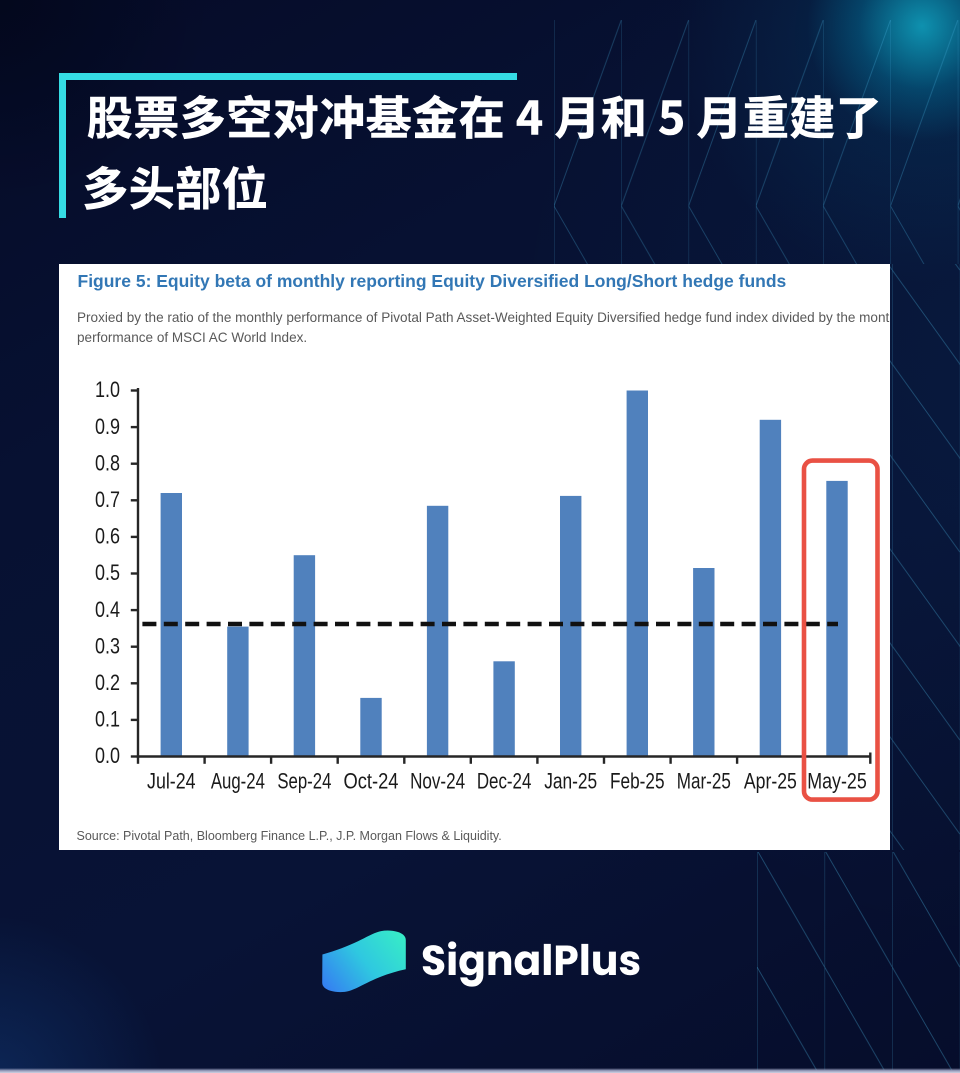 The height and width of the screenshot is (1073, 960). Describe the element at coordinates (238, 780) in the screenshot. I see `svg-text: Aug-24` at that location.